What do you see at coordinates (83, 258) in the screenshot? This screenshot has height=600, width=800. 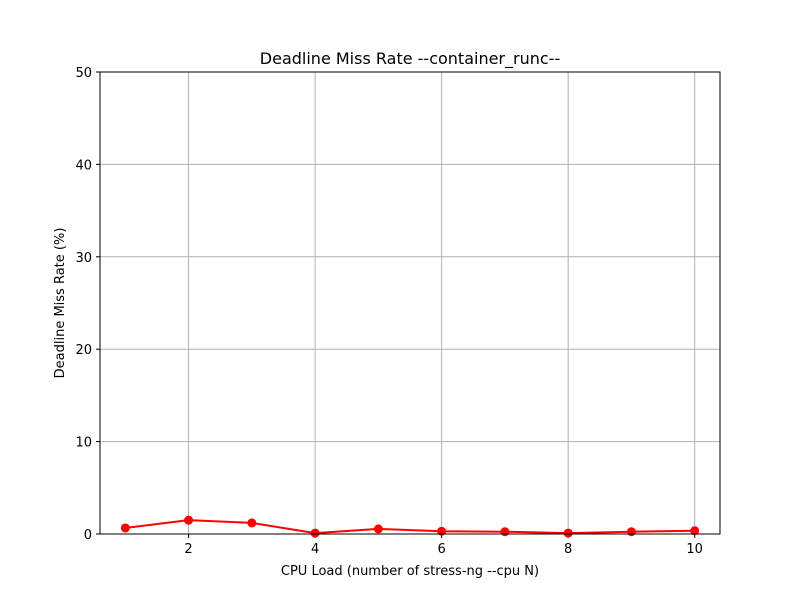 I see `y-tick-label: 30` at bounding box center [83, 258].